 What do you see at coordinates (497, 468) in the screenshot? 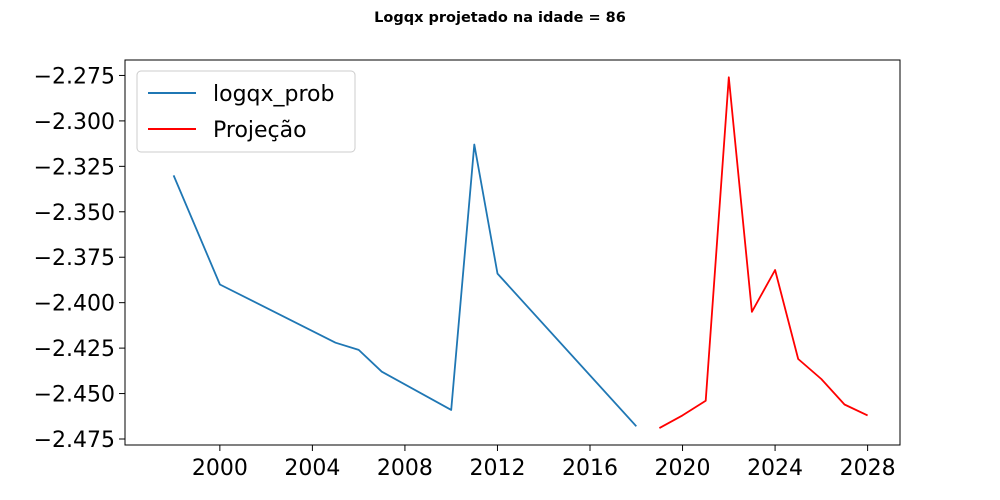
I see `x-tick-label: 2012` at bounding box center [497, 468].